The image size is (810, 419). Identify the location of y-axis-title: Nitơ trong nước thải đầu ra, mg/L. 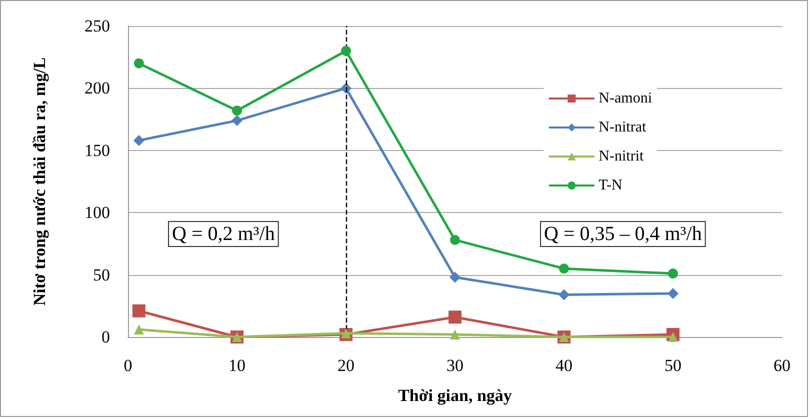
(39, 181).